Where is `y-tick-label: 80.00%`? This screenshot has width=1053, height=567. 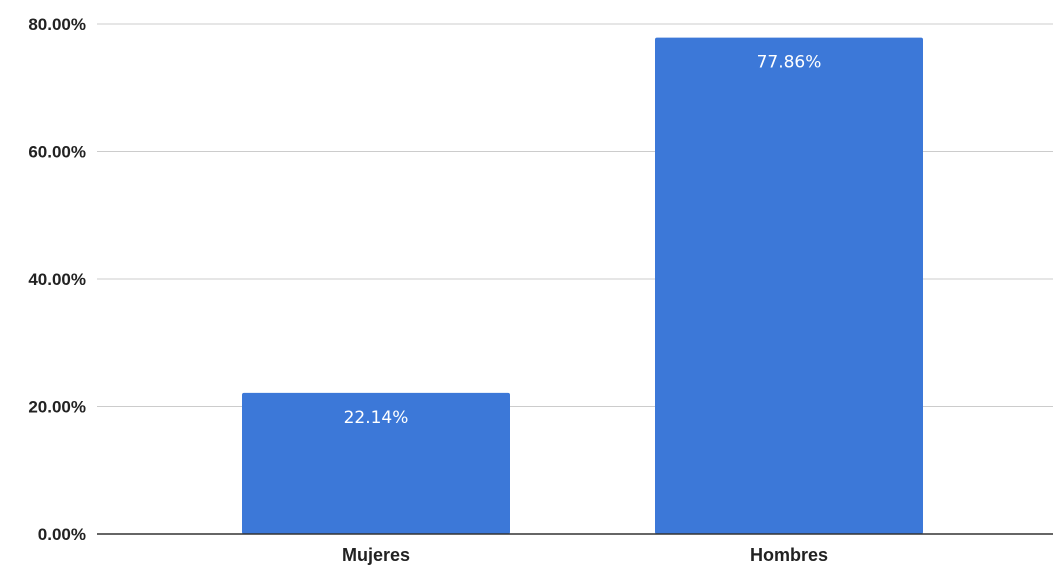 y-tick-label: 80.00% is located at coordinates (57, 24).